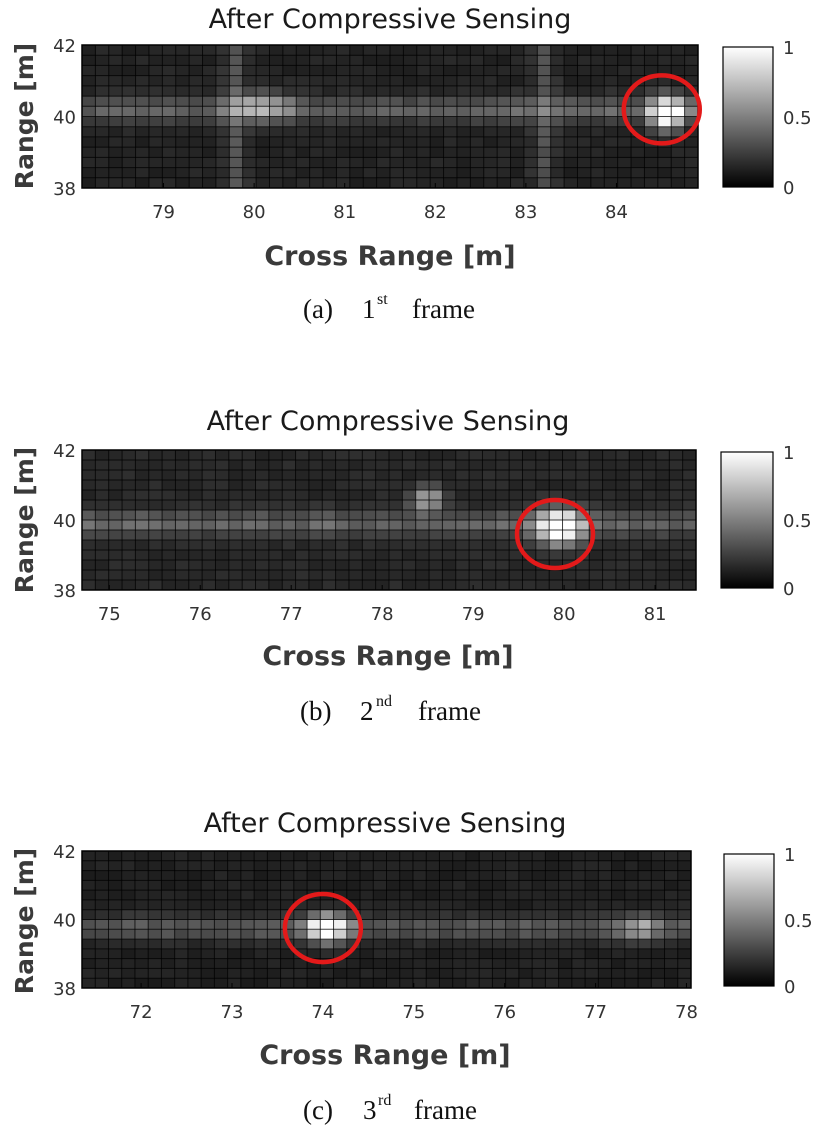 The width and height of the screenshot is (827, 1134). I want to click on panel-a-heatmap, so click(392, 116).